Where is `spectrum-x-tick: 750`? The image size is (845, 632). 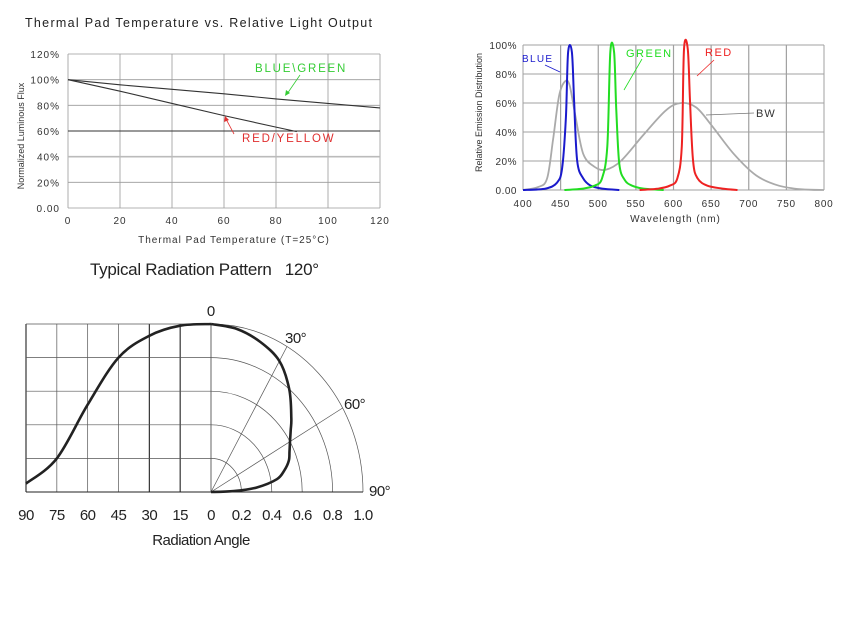
spectrum-x-tick: 750 is located at coordinates (786, 204).